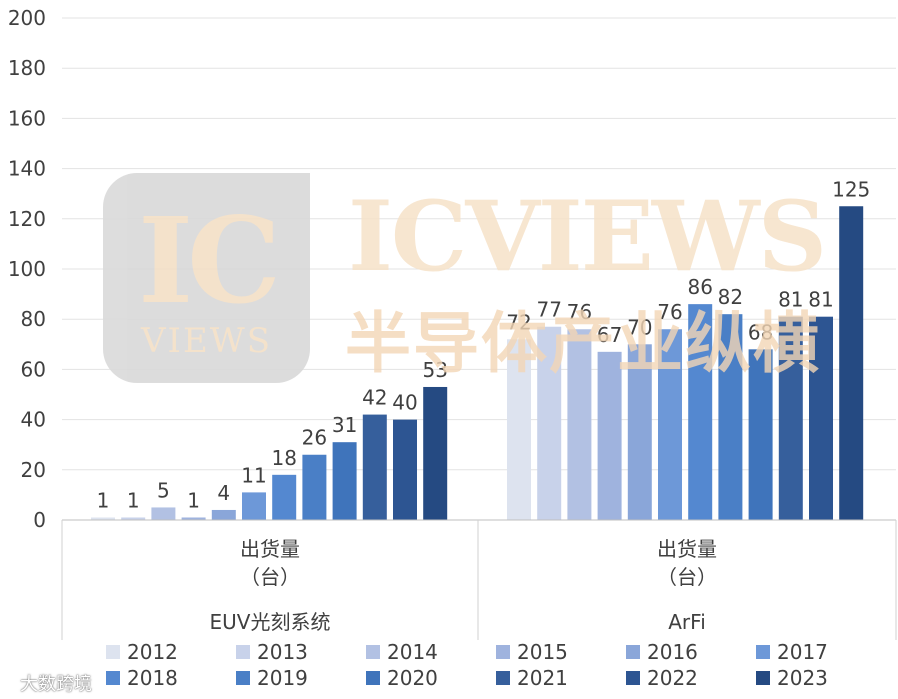  What do you see at coordinates (412, 678) in the screenshot?
I see `legend-label: 2020` at bounding box center [412, 678].